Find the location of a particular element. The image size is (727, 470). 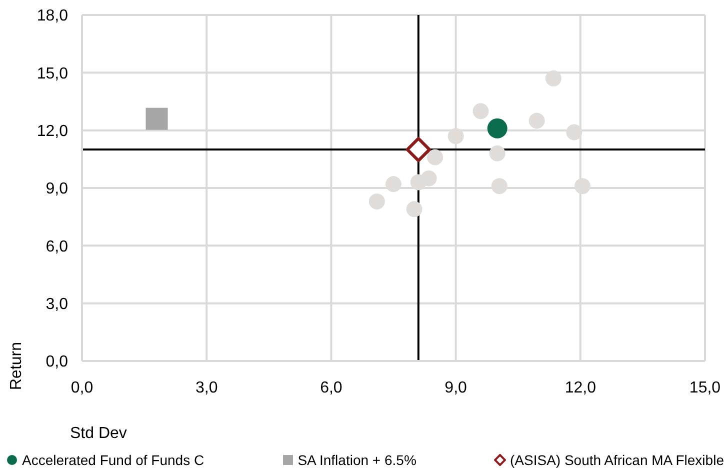

x-tick-label: 15,0 is located at coordinates (705, 387).